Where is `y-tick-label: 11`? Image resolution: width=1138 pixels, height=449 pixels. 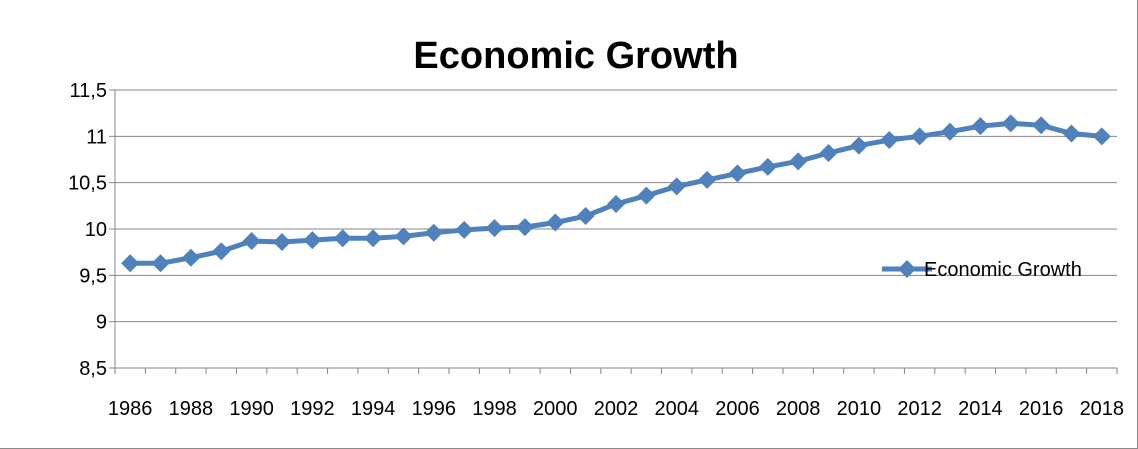
y-tick-label: 11 is located at coordinates (96, 137).